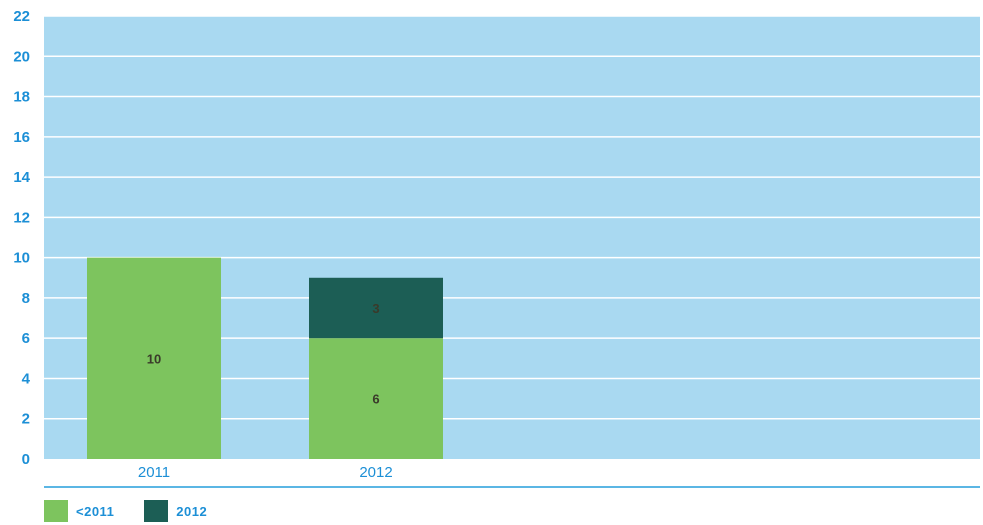 This screenshot has width=983, height=525. I want to click on y-tick-label: 6, so click(26, 338).